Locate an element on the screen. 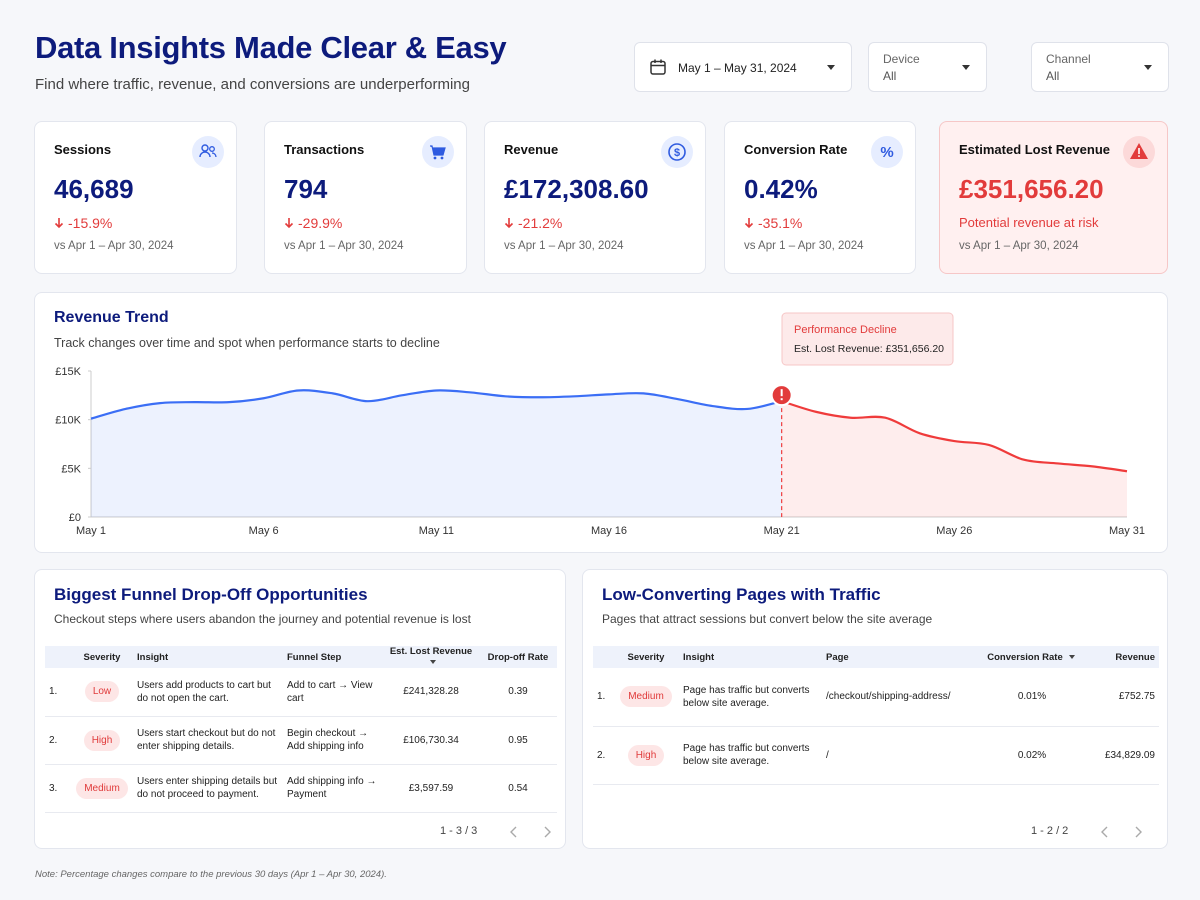 The width and height of the screenshot is (1200, 900). header-cell: Page is located at coordinates (902, 657).